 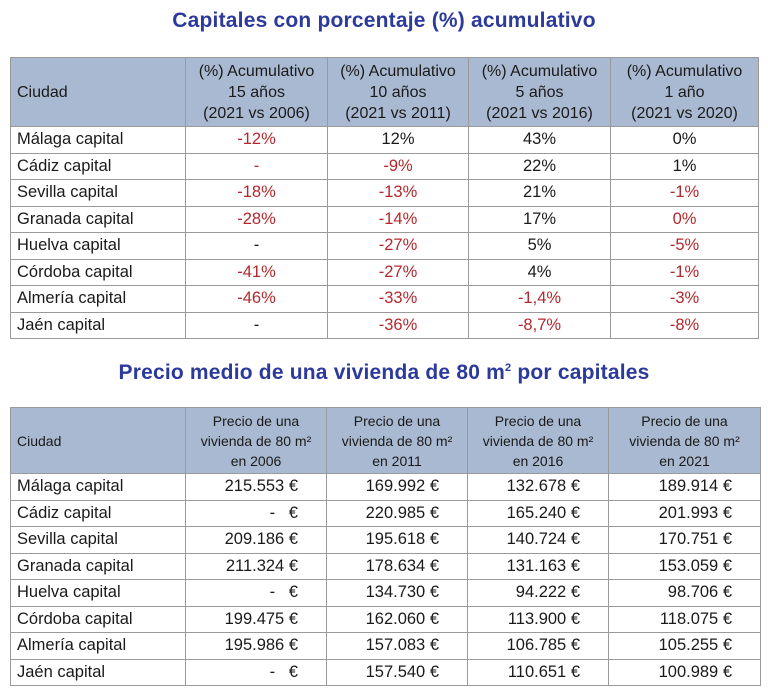 I want to click on percentage-cell: 21%, so click(x=539, y=193).